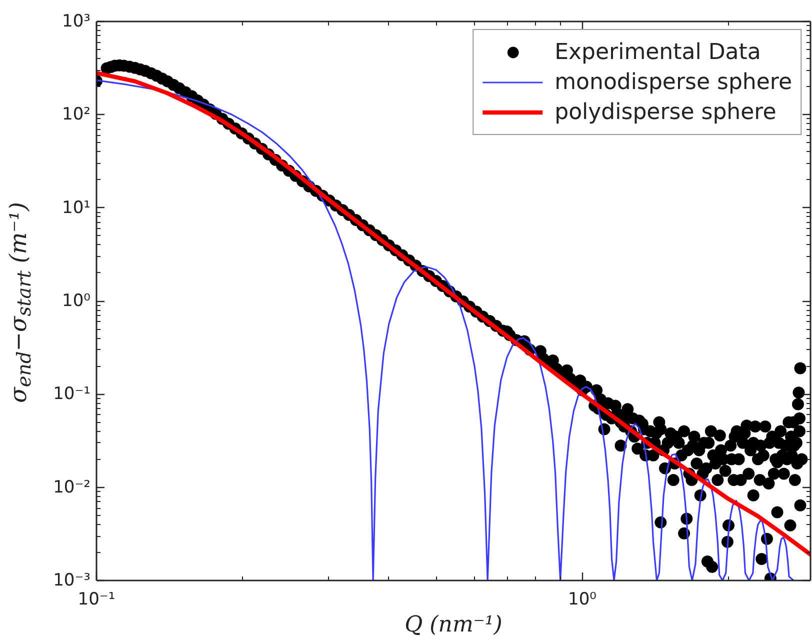 The width and height of the screenshot is (812, 640). What do you see at coordinates (76, 114) in the screenshot?
I see `y-tick-label: 10²` at bounding box center [76, 114].